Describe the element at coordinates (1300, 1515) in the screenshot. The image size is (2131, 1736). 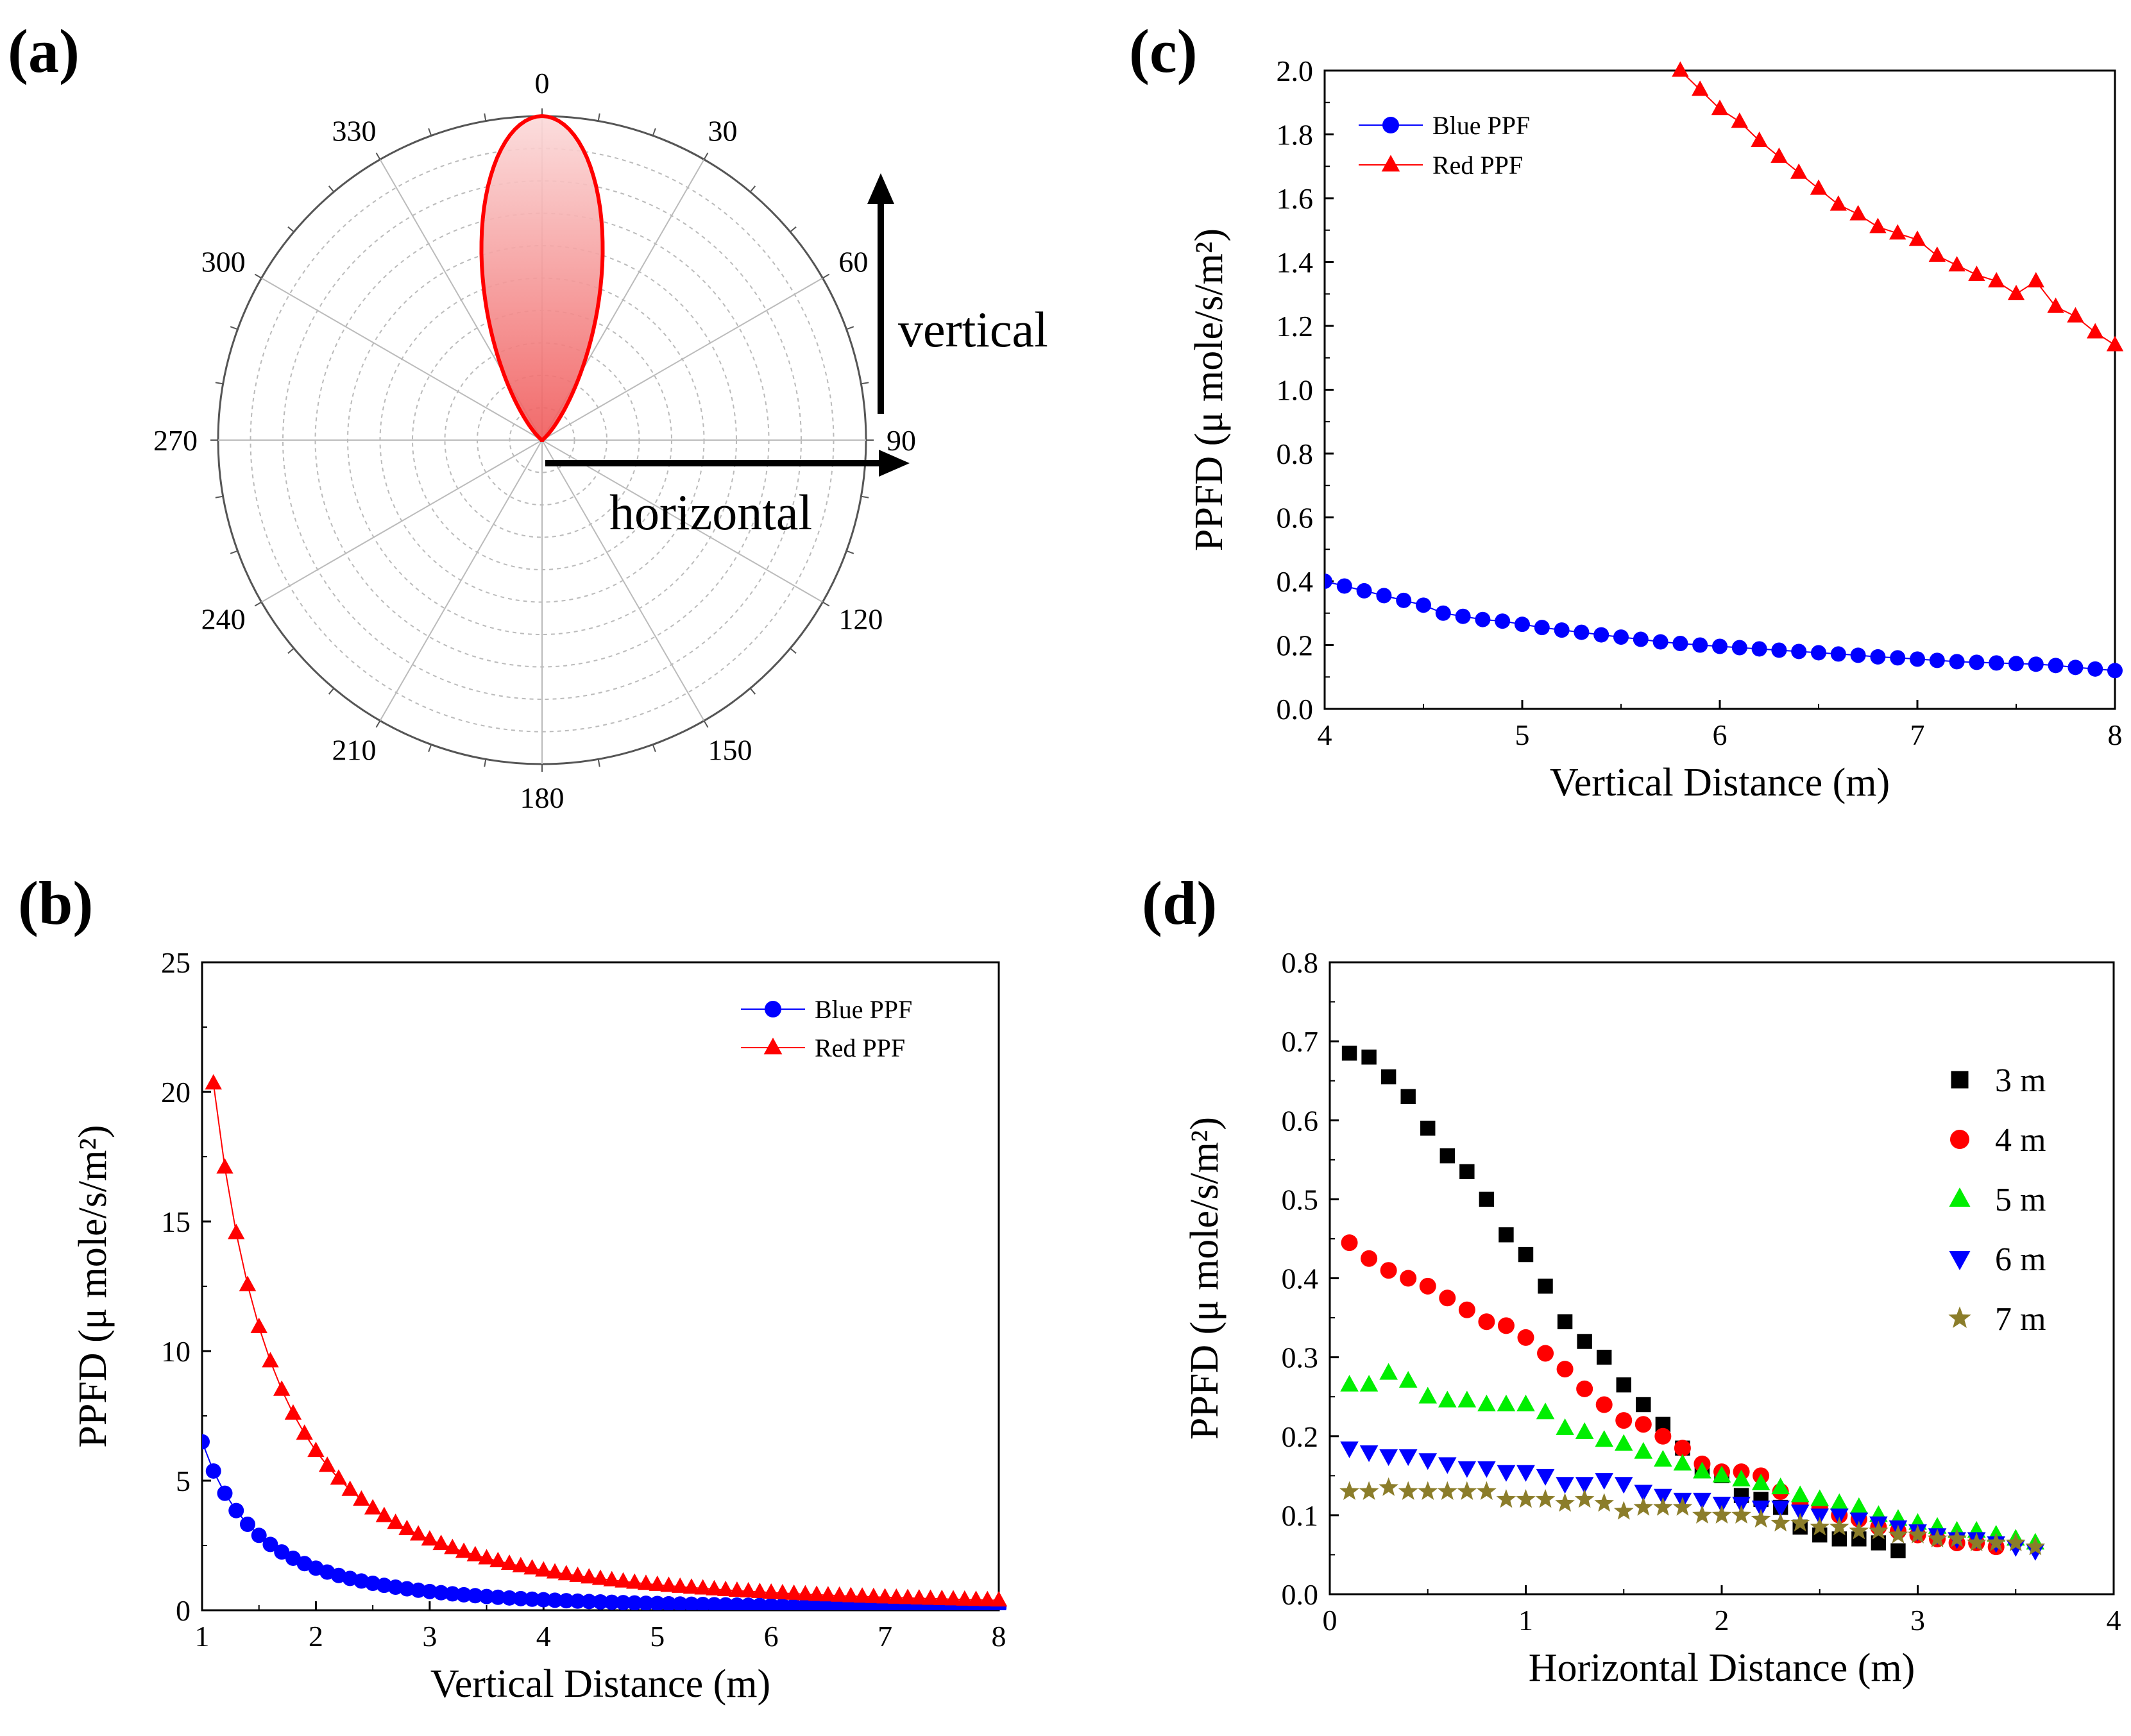
I see `y-tick-label: 0.1` at that location.